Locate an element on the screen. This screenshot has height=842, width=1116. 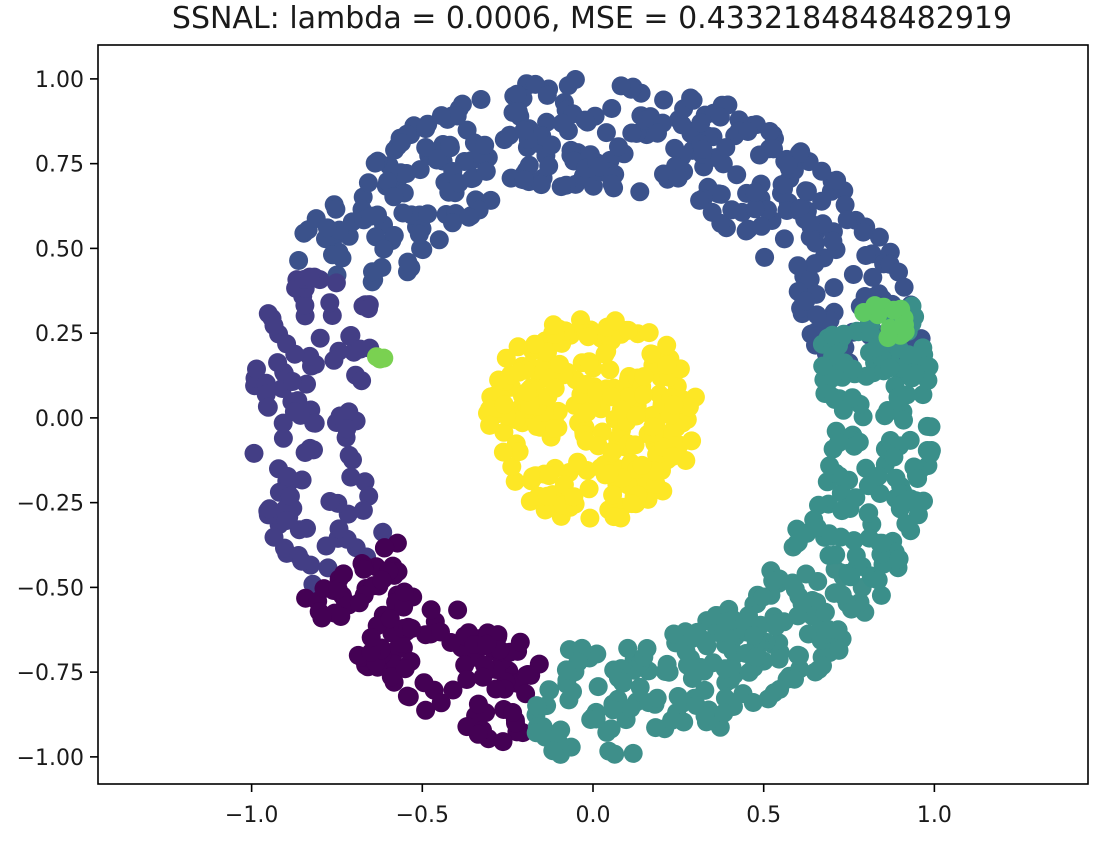
y-tick-label: −1.00 is located at coordinates (50, 758).